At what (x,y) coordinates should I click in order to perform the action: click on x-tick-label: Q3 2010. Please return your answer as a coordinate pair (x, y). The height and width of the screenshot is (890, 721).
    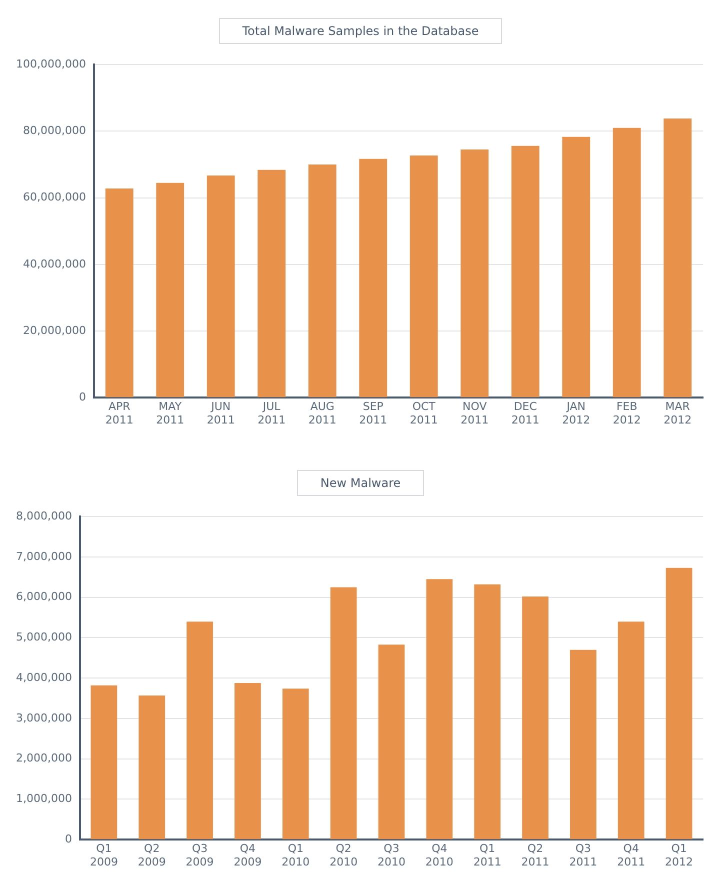
    Looking at the image, I should click on (391, 855).